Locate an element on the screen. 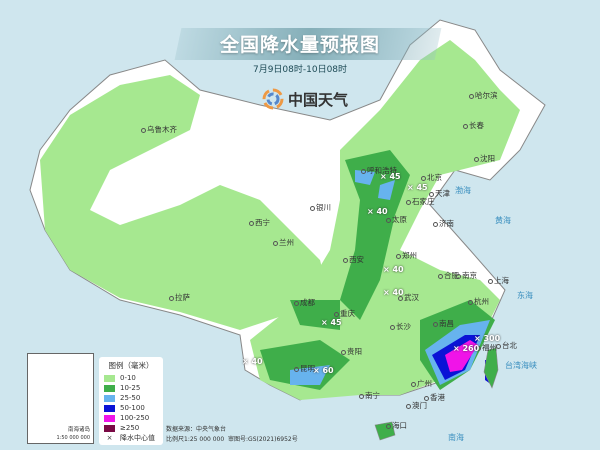 This screenshot has height=450, width=600. sea-label: 东海 is located at coordinates (525, 295).